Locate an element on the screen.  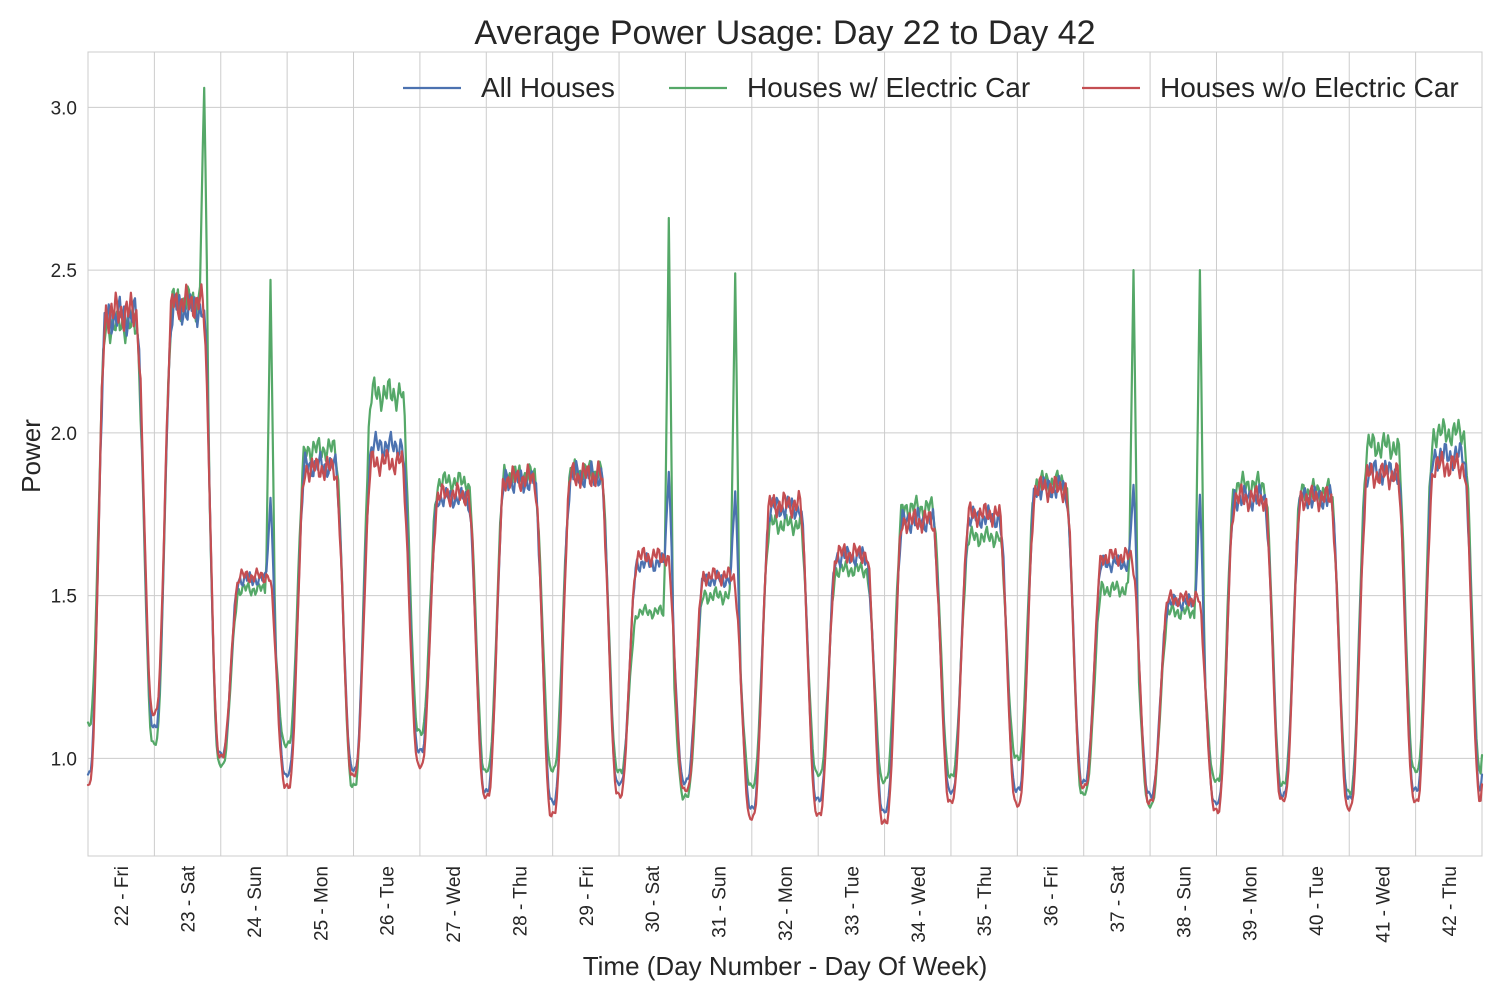
x-tick-label: 30 - Sat is located at coordinates (653, 898).